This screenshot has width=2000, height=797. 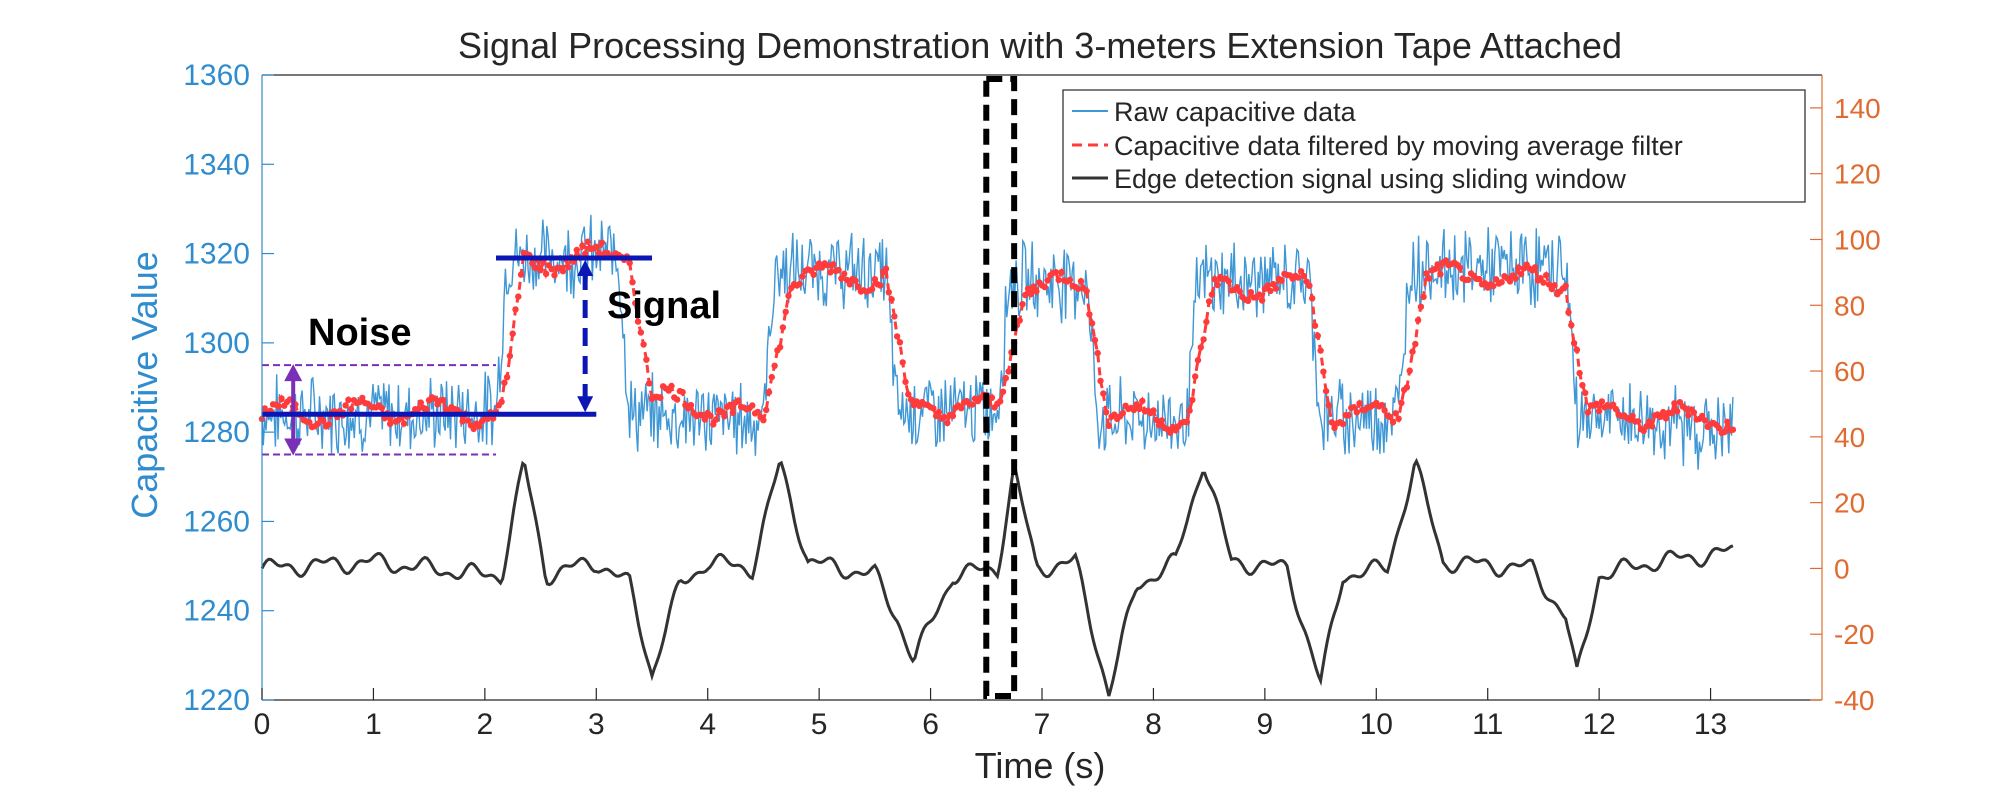 What do you see at coordinates (707, 724) in the screenshot?
I see `x-tick-label: 4` at bounding box center [707, 724].